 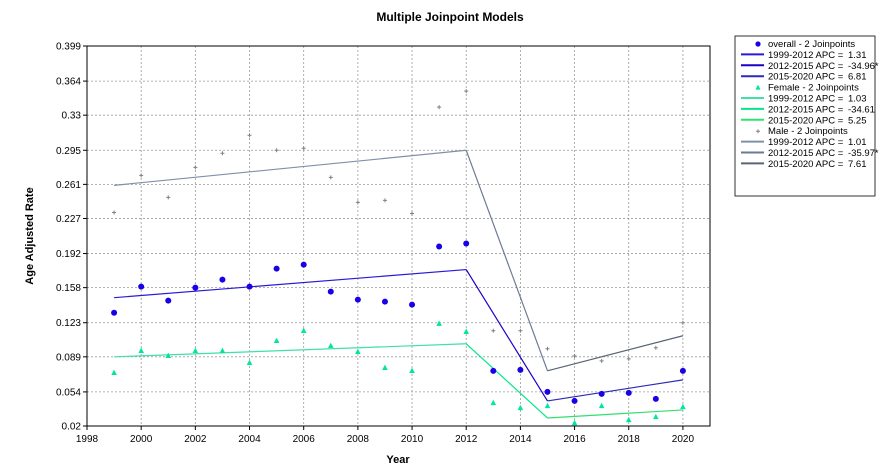 What do you see at coordinates (857, 77) in the screenshot?
I see `legend-apc-value: 6.81` at bounding box center [857, 77].